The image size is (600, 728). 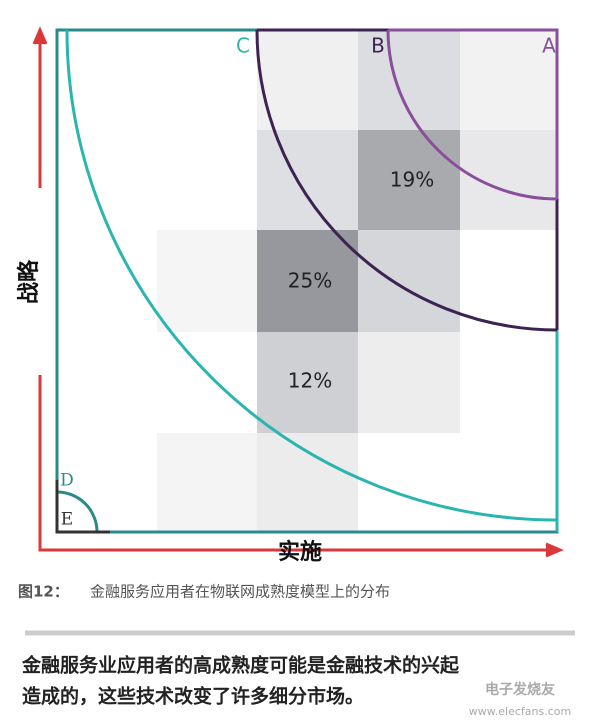 What do you see at coordinates (43, 592) in the screenshot?
I see `caption-number: 图12：` at bounding box center [43, 592].